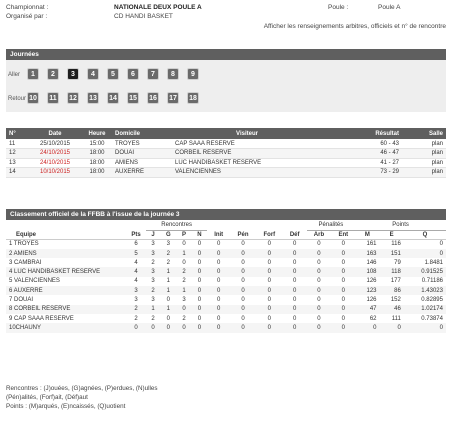 Image resolution: width=450 pixels, height=426 pixels. I want to click on game-n: 13, so click(17, 163).